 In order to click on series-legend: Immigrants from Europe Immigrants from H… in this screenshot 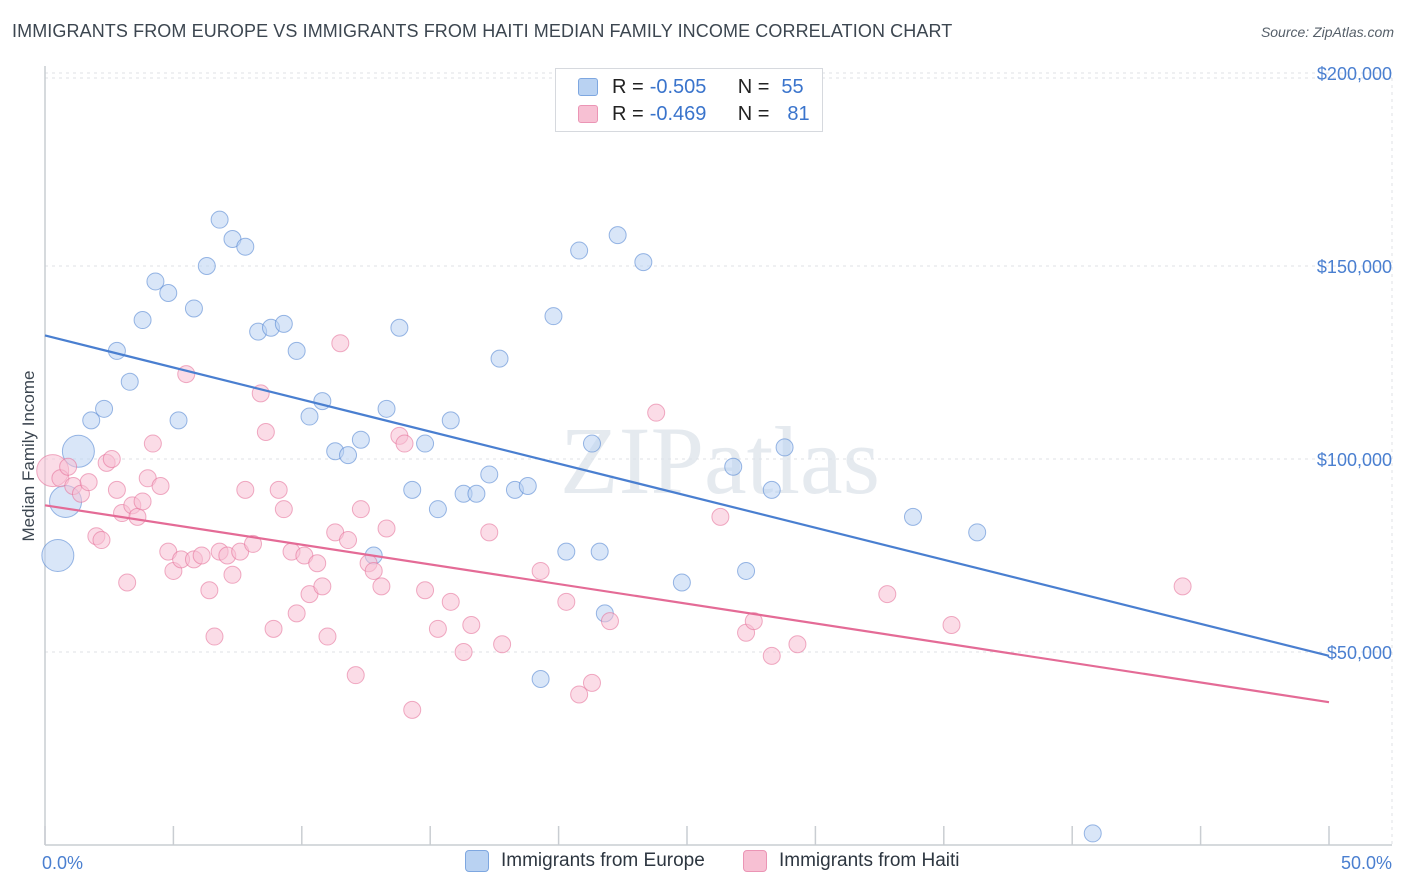, I will do `click(703, 864)`.